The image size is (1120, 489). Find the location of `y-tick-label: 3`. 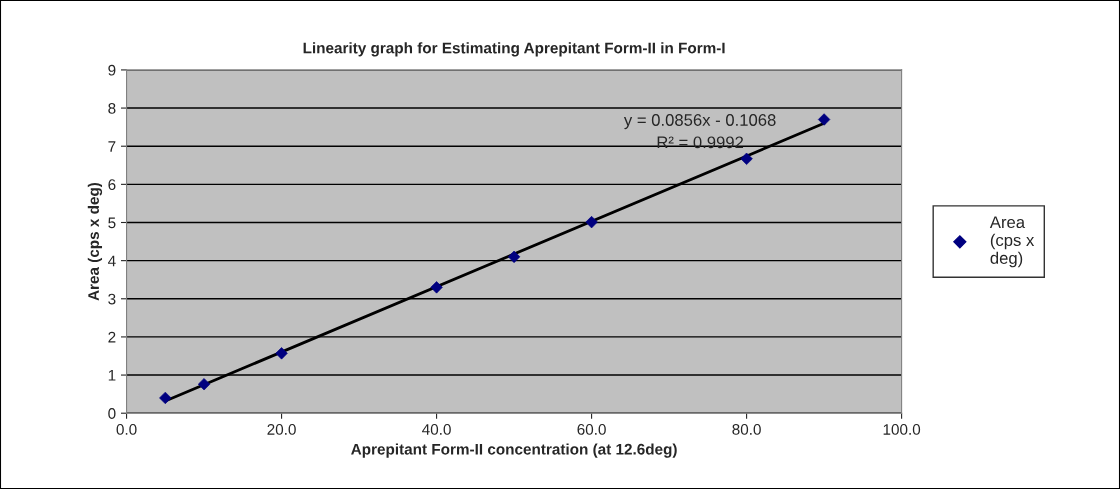

y-tick-label: 3 is located at coordinates (112, 299).